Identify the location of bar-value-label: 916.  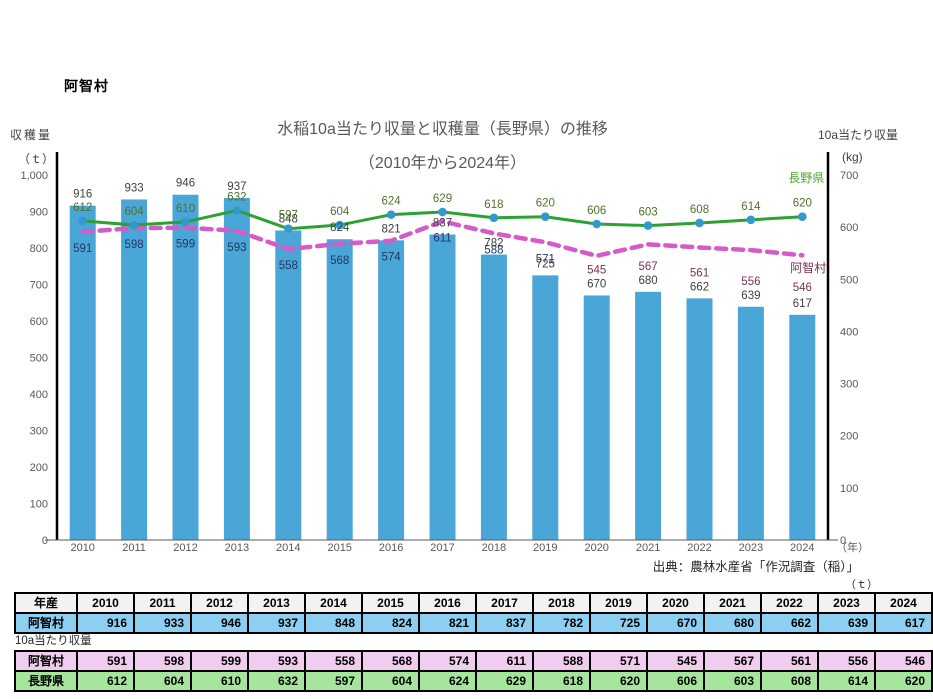
(82, 195).